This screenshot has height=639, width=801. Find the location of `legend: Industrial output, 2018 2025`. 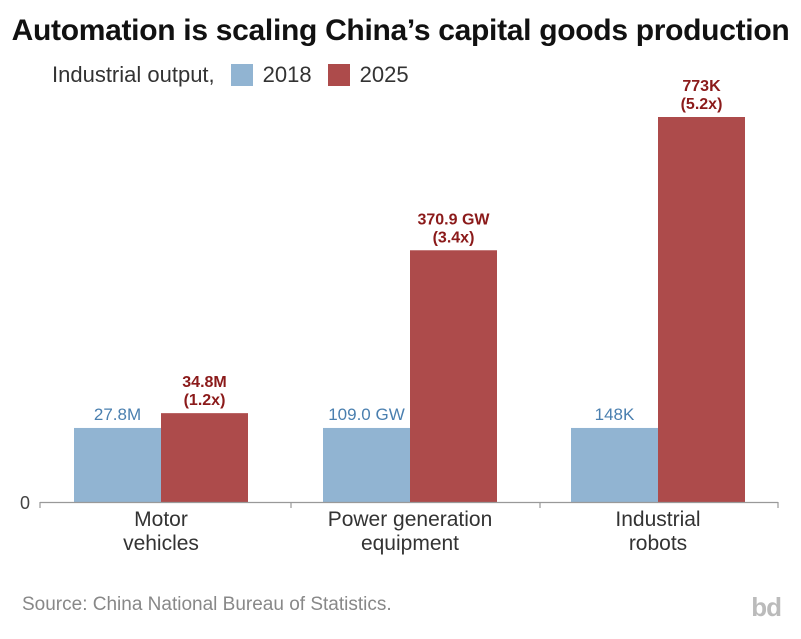

legend: Industrial output, 2018 2025 is located at coordinates (230, 75).